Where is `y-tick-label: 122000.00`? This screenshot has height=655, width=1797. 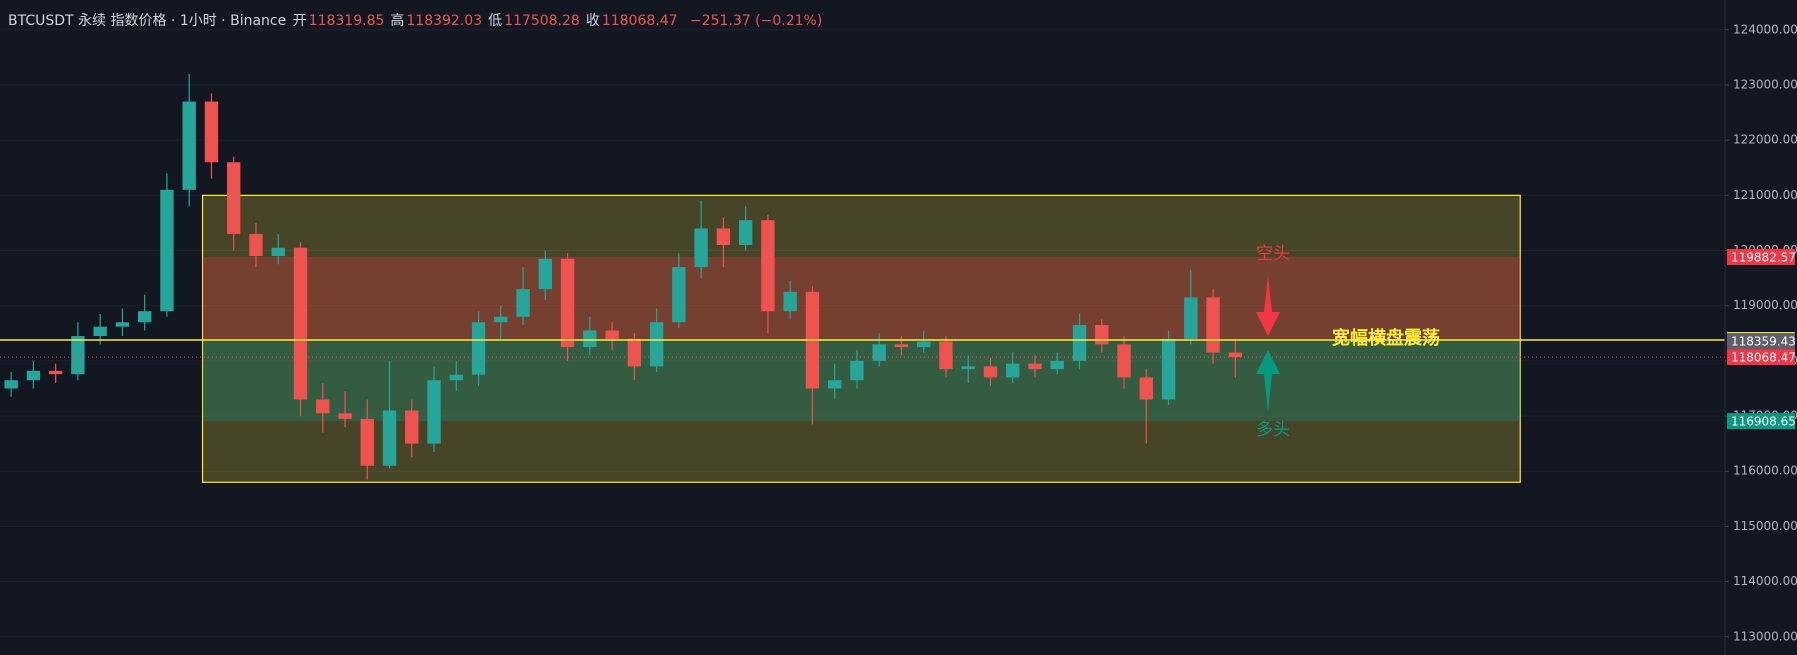 y-tick-label: 122000.00 is located at coordinates (1765, 140).